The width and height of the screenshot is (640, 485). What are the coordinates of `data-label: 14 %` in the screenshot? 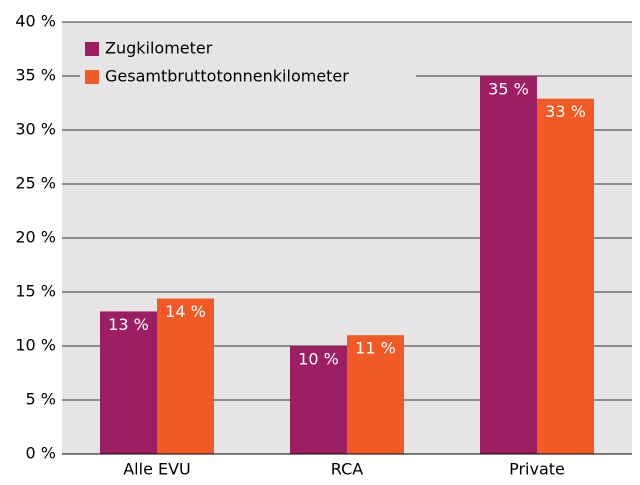 It's located at (185, 311).